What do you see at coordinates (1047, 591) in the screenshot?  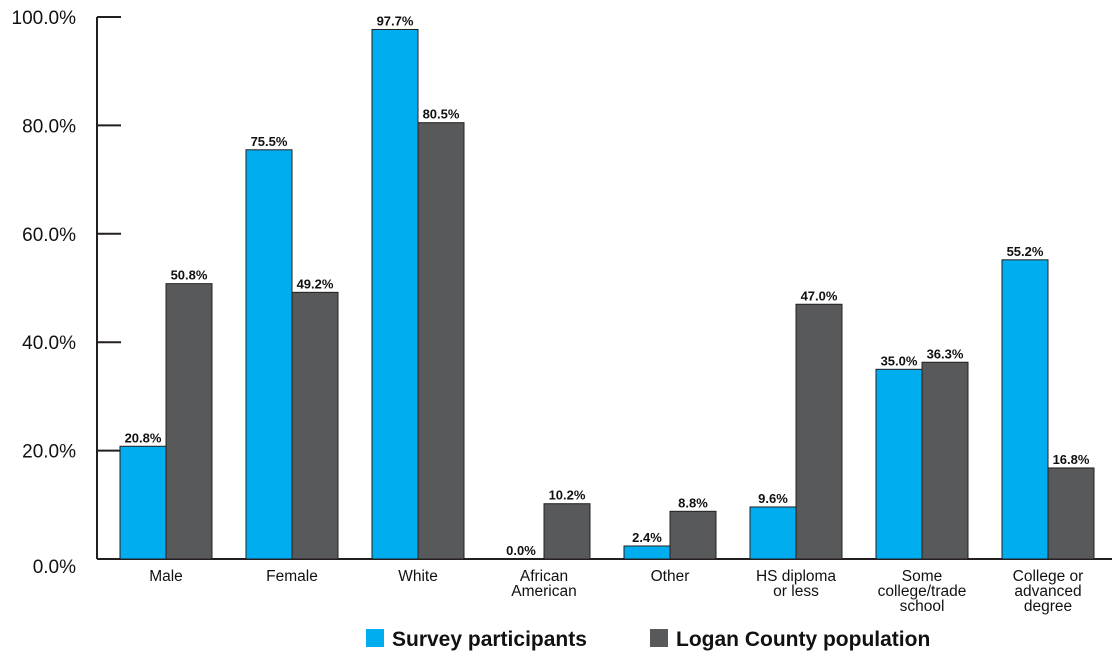 I see `x-tick-label: advanced` at bounding box center [1047, 591].